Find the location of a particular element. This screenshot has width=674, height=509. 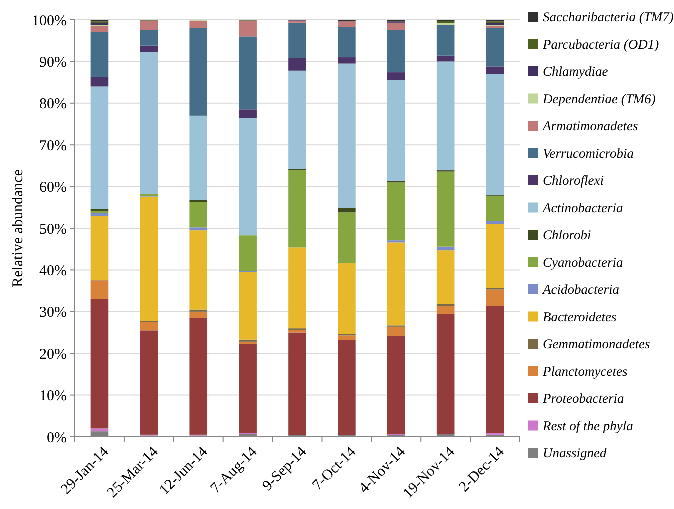

y-tick-label: 0% is located at coordinates (57, 438).